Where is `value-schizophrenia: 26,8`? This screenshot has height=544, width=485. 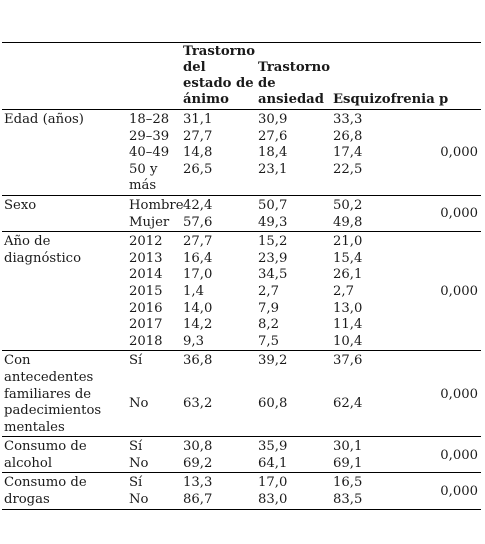
value-schizophrenia: 26,8 is located at coordinates (348, 136).